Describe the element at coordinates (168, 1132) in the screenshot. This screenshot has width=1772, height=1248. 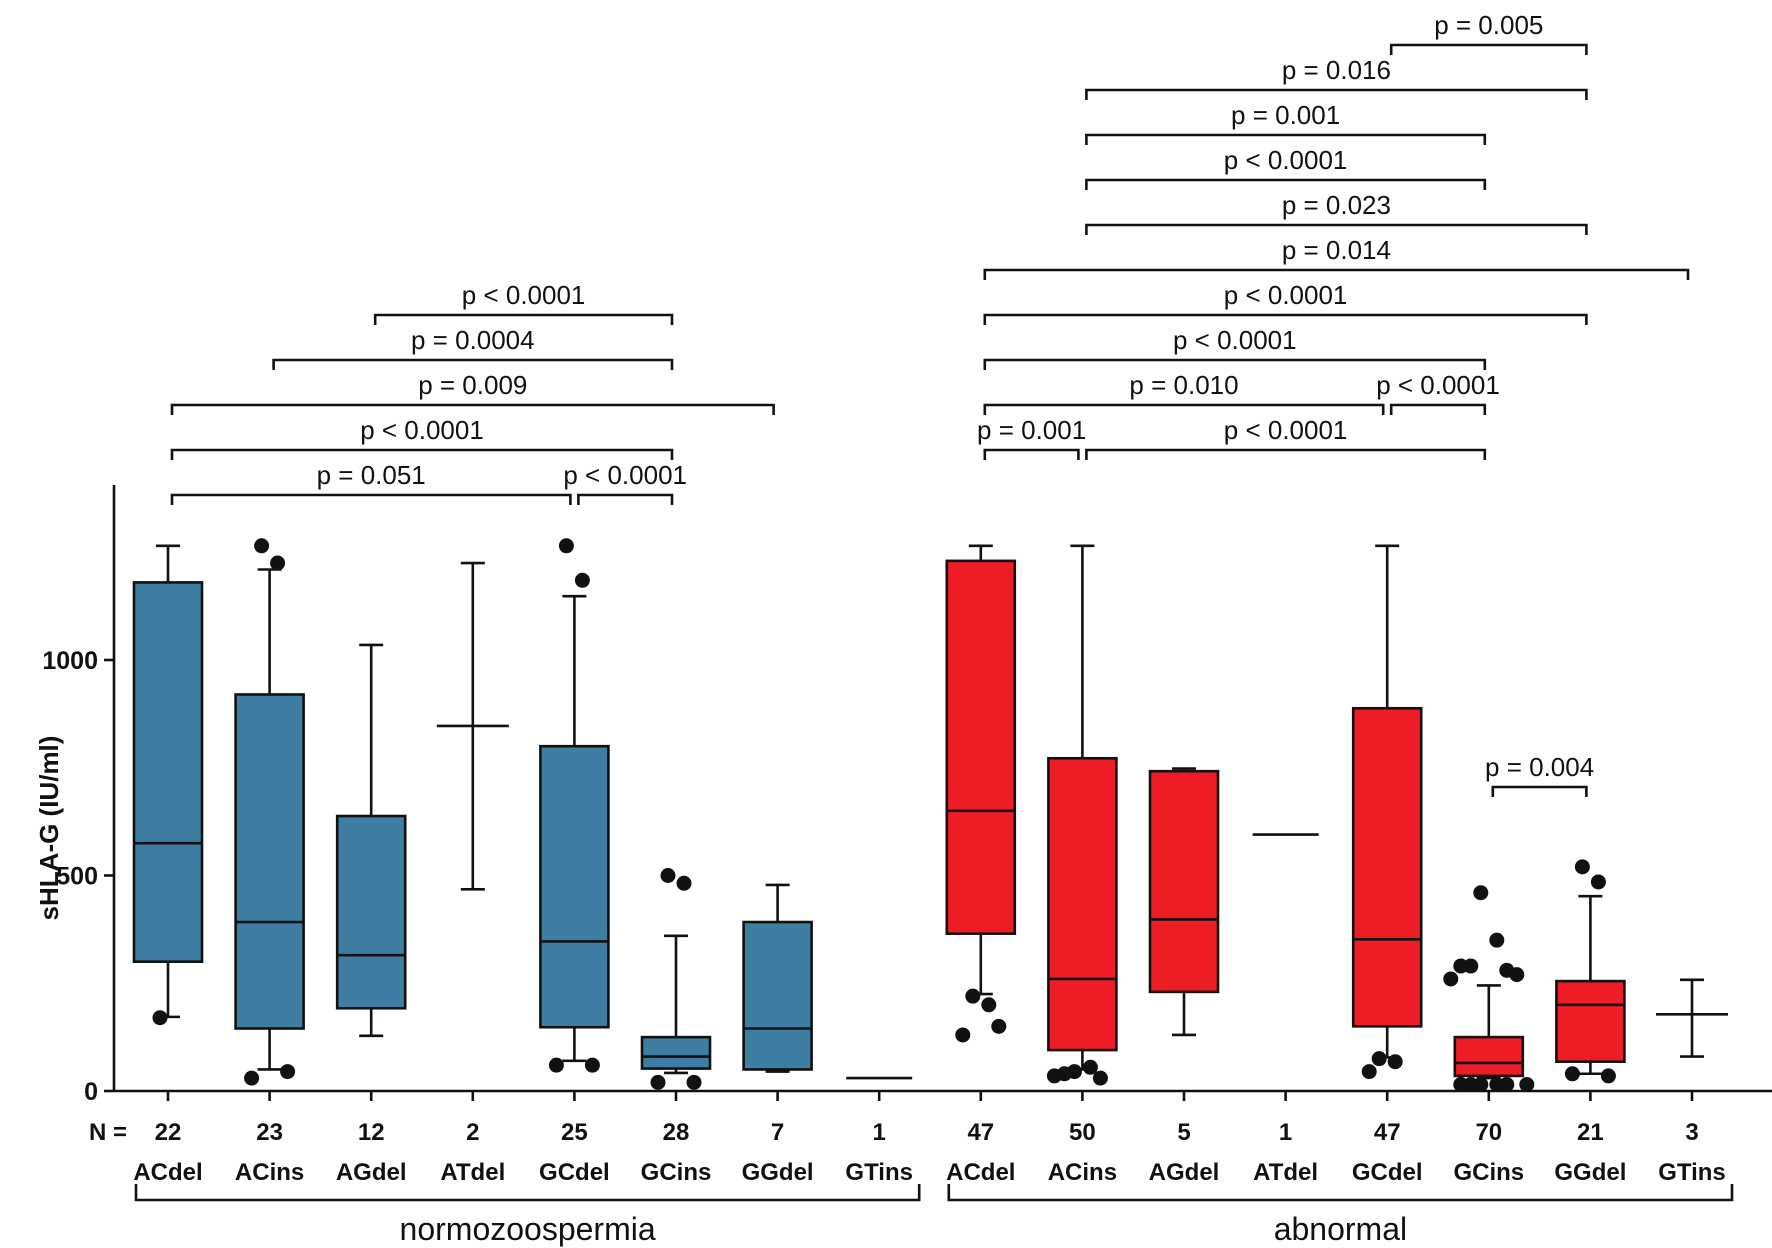
I see `n-value-0: 22` at that location.